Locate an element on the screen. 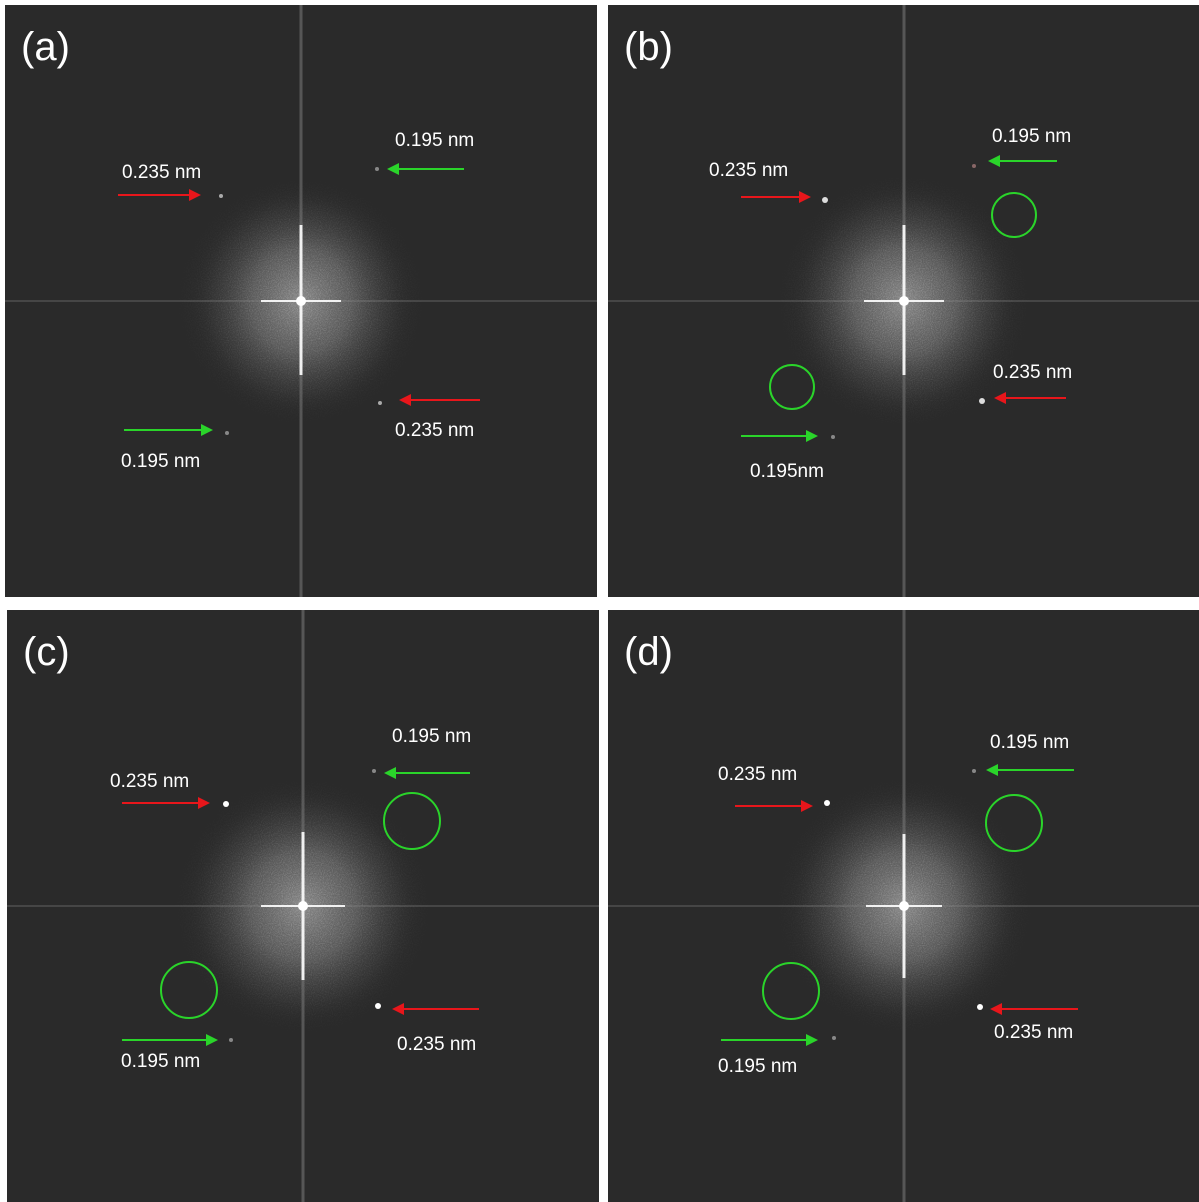 This screenshot has width=1199, height=1202. label-0195-lower-left: 0.195nm is located at coordinates (787, 471).